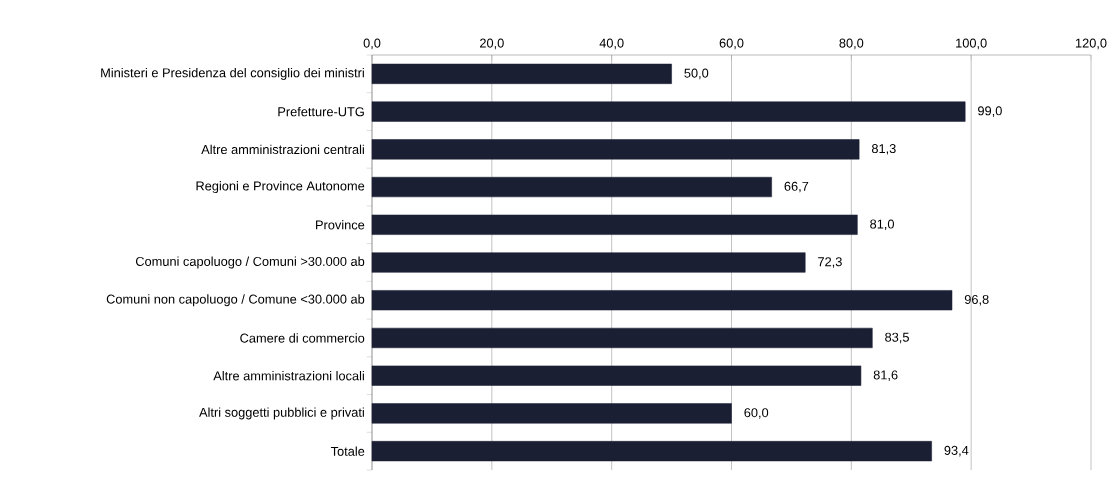 The height and width of the screenshot is (487, 1120). What do you see at coordinates (976, 300) in the screenshot?
I see `data-label: 96,8` at bounding box center [976, 300].